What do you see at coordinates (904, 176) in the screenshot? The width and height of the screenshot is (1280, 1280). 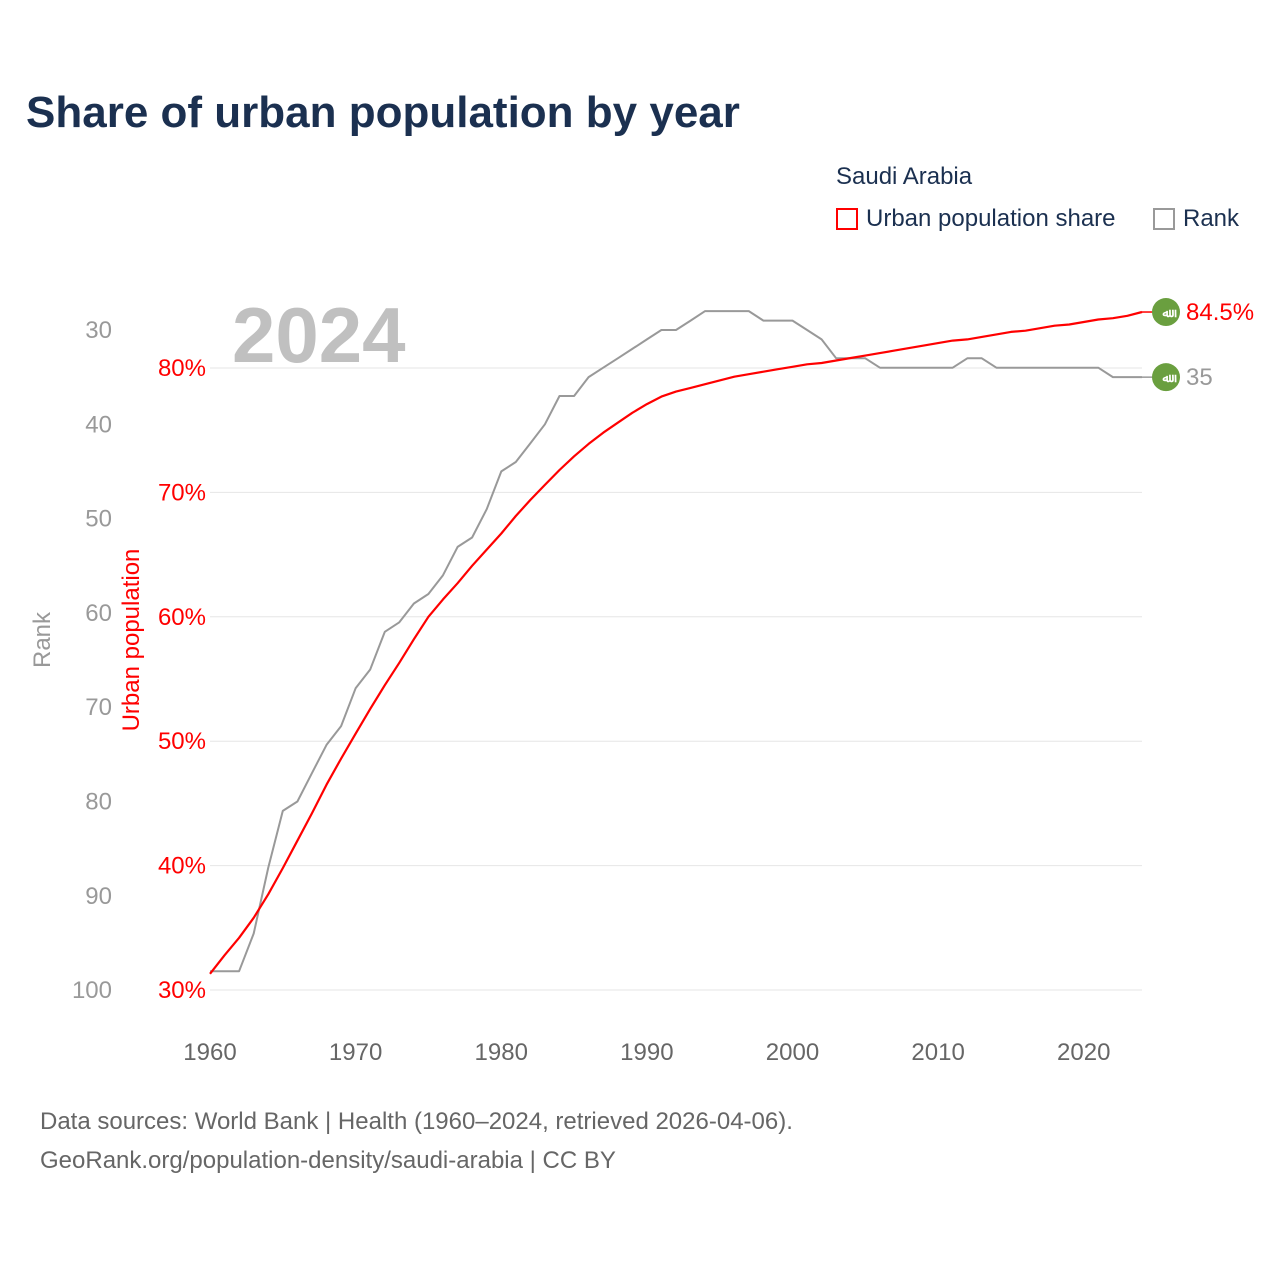 I see `legend-country: Saudi Arabia` at bounding box center [904, 176].